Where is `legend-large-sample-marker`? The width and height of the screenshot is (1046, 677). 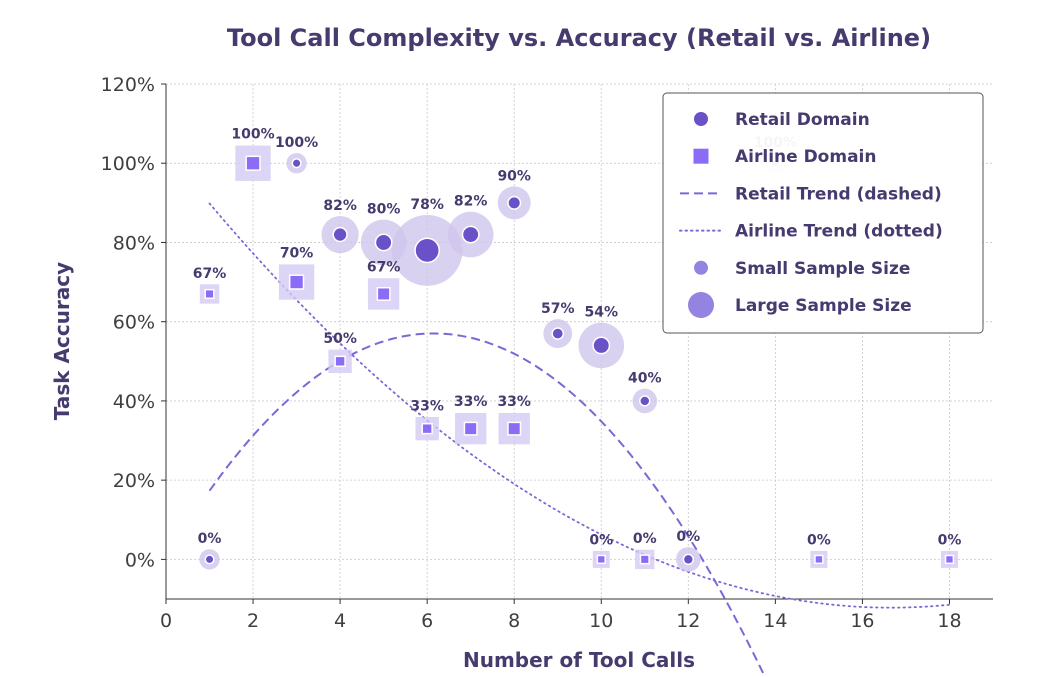
legend-large-sample-marker is located at coordinates (701, 305).